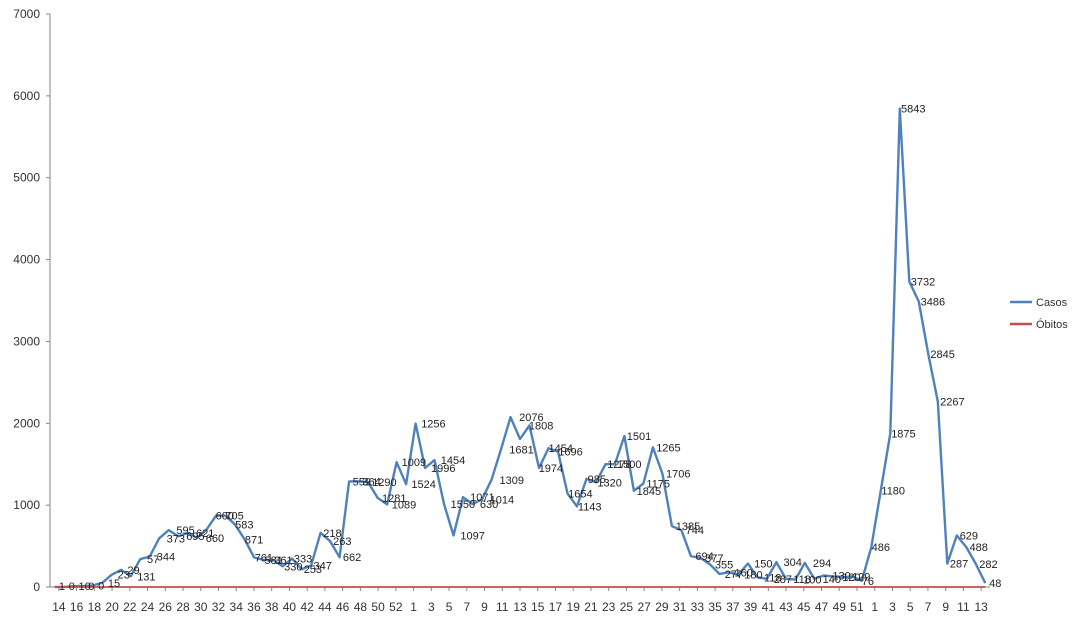  Describe the element at coordinates (715, 607) in the screenshot. I see `x-tick-label: 35` at that location.